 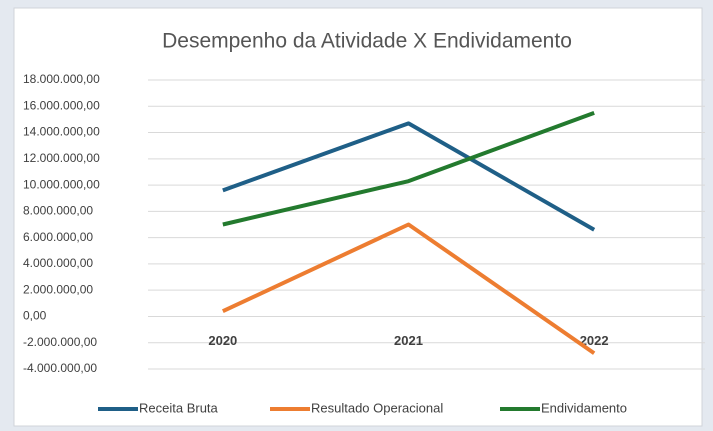 What do you see at coordinates (60, 342) in the screenshot?
I see `y-tick-label: -2.000.000,00` at bounding box center [60, 342].